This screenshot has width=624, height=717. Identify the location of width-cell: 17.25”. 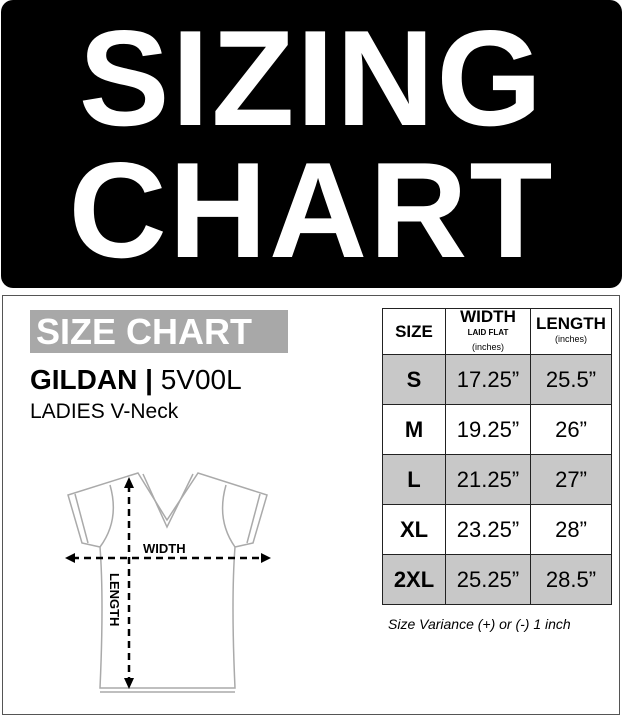
(488, 379).